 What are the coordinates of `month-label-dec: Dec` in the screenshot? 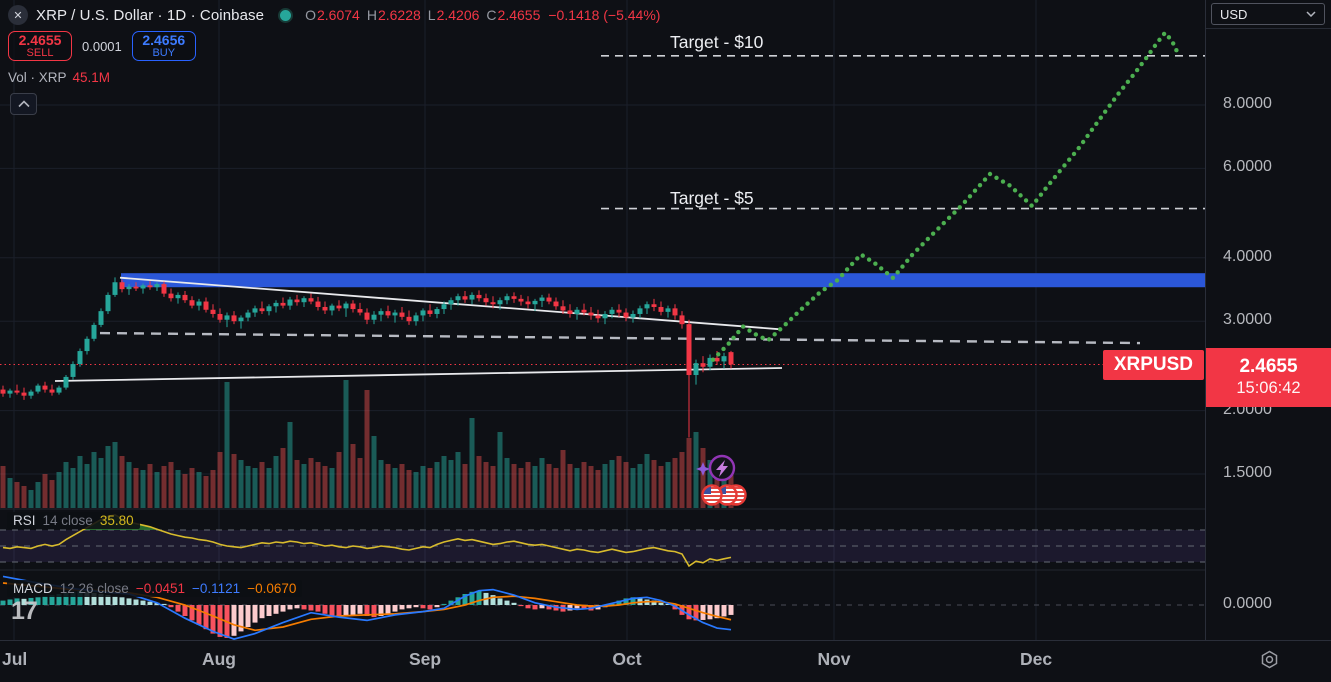 It's located at (1036, 659).